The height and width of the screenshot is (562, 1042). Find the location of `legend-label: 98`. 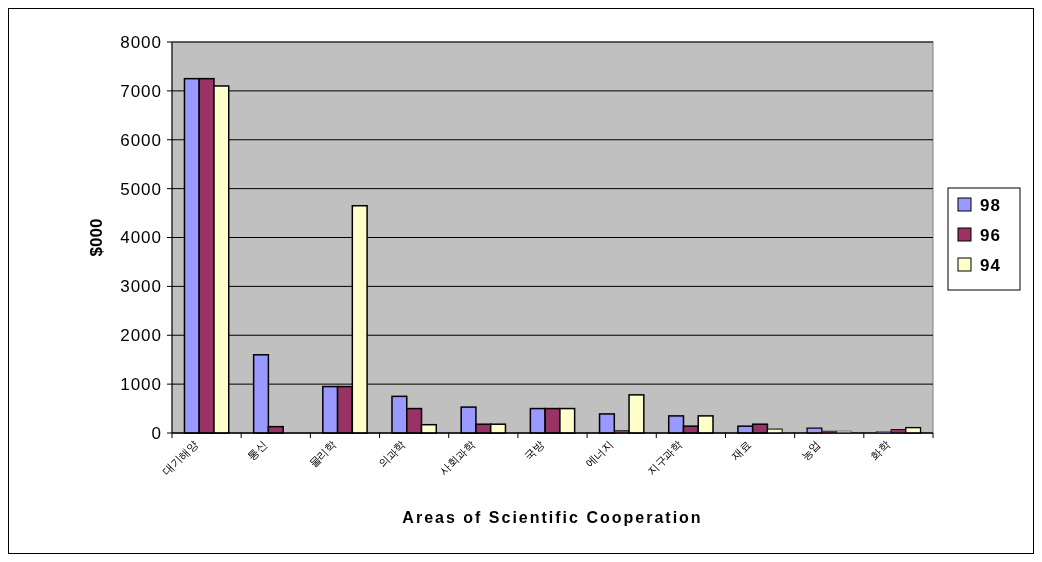

legend-label: 98 is located at coordinates (990, 205).